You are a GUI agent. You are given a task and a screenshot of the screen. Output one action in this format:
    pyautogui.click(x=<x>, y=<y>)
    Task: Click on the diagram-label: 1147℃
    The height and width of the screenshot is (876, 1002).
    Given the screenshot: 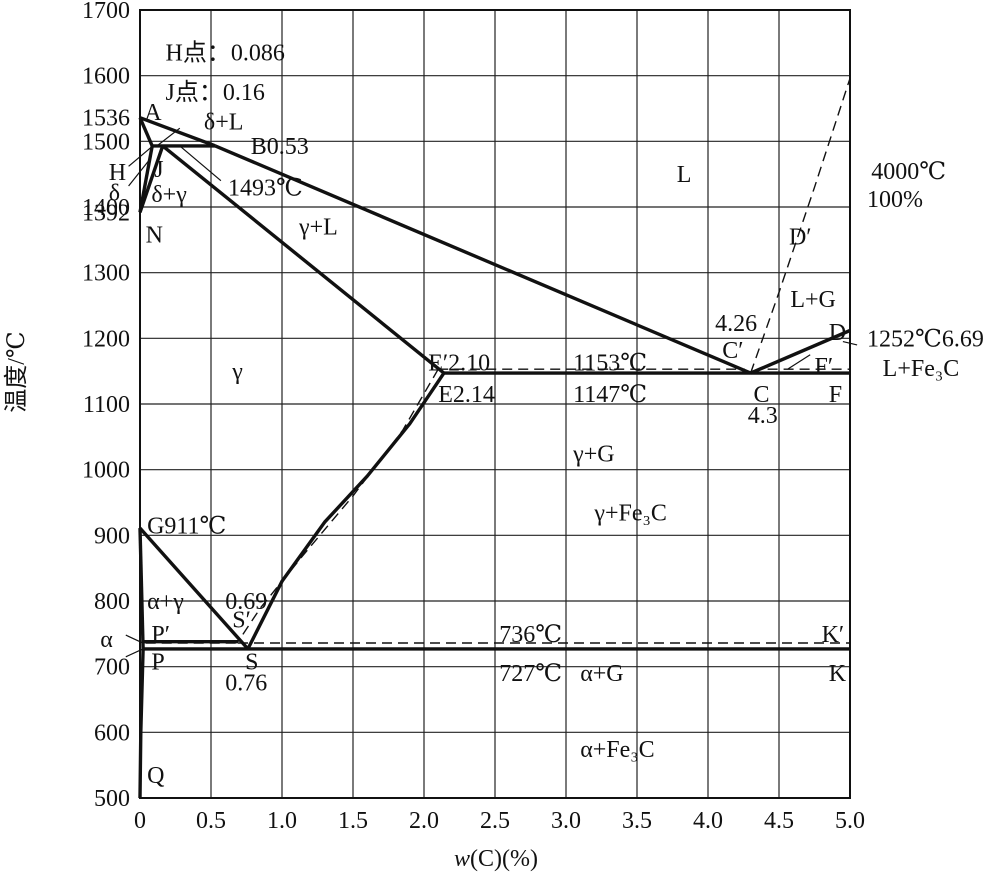 What is the action you would take?
    pyautogui.click(x=610, y=395)
    